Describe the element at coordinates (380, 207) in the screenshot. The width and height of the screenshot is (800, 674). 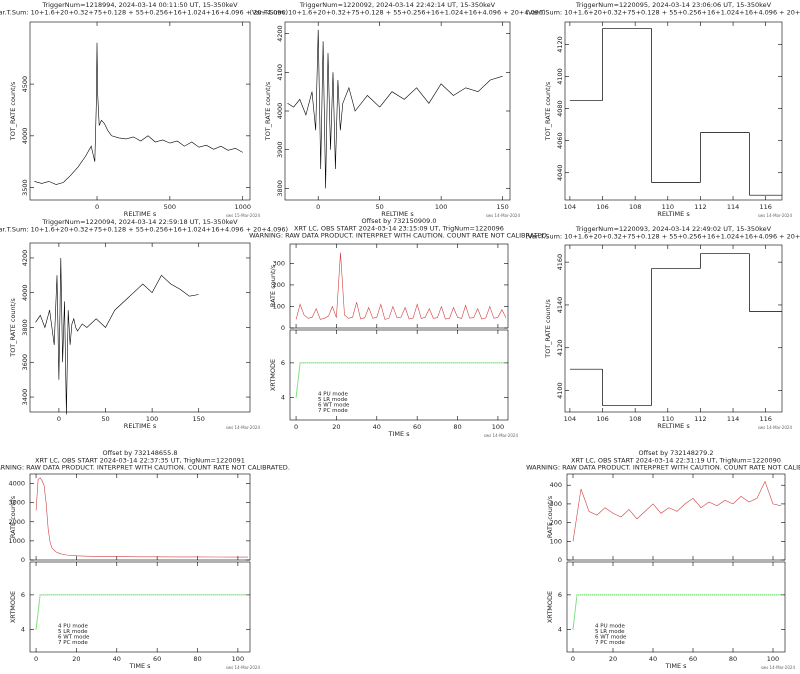
I see `x-tick-label: 50` at that location.